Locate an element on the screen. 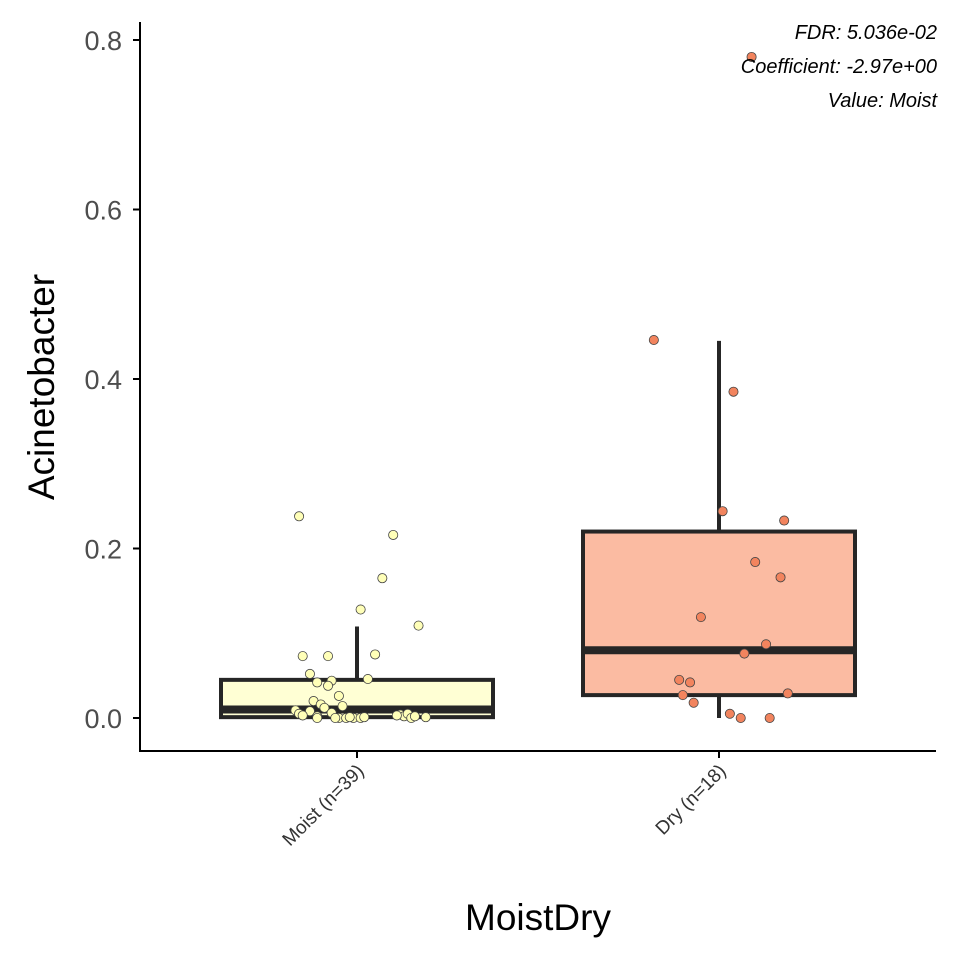  y-axis-title: Acinetobacter is located at coordinates (41, 387).